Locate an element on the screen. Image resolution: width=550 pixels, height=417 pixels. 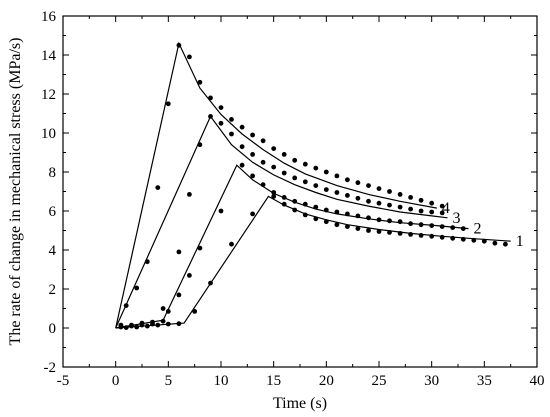
x-tick-label: 10 is located at coordinates (221, 381).